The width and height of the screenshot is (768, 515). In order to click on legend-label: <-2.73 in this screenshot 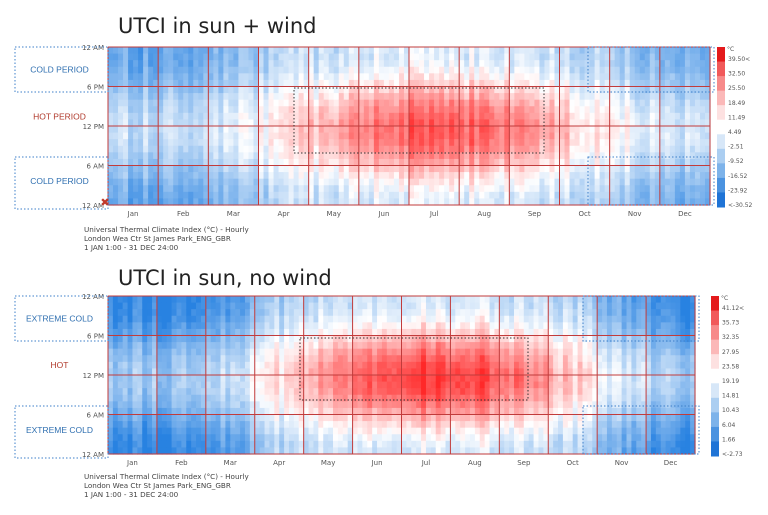, I will do `click(732, 454)`.